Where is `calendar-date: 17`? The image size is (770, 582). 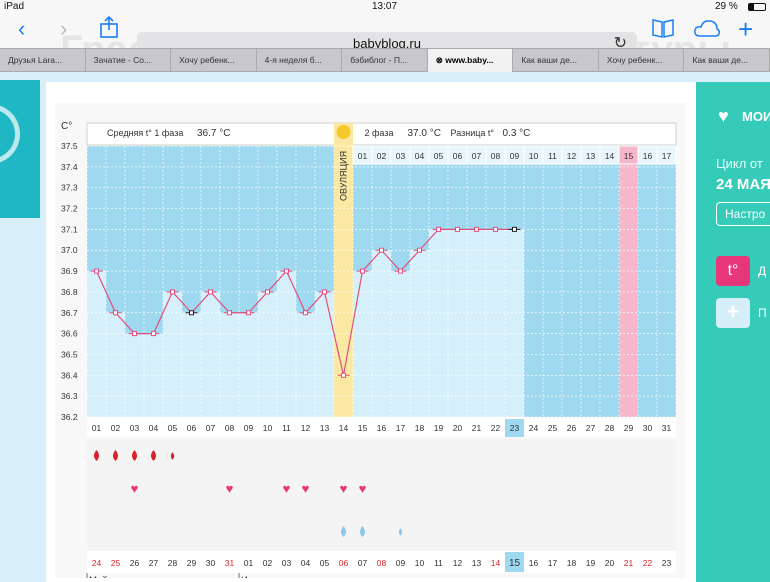
calendar-date: 17 is located at coordinates (553, 563).